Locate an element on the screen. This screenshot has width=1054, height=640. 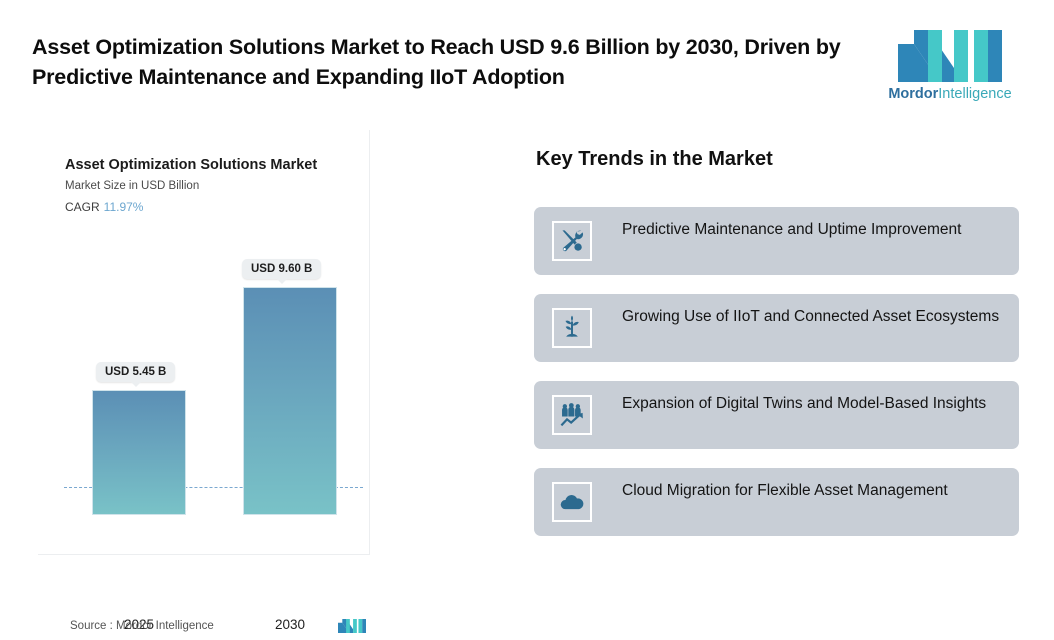
cloud-icon is located at coordinates (572, 502).